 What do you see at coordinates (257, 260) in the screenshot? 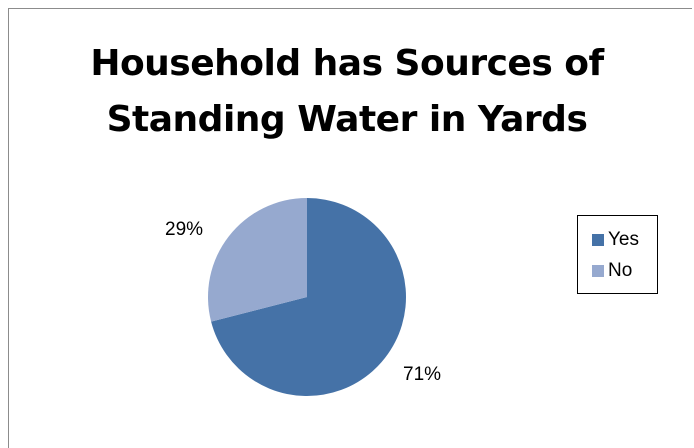
I see `pie-slice-no` at bounding box center [257, 260].